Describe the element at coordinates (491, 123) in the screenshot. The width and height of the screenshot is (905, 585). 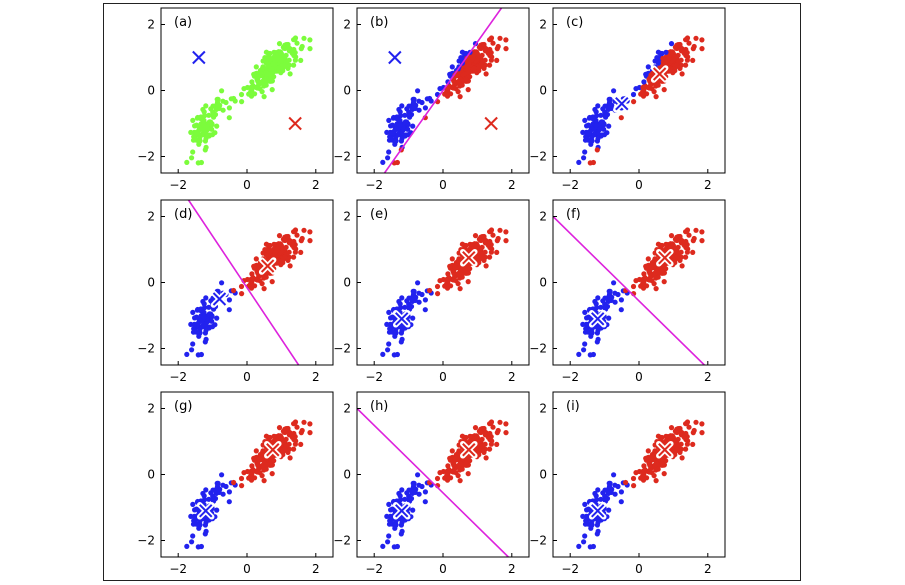
I see `red-centroid-marker` at that location.